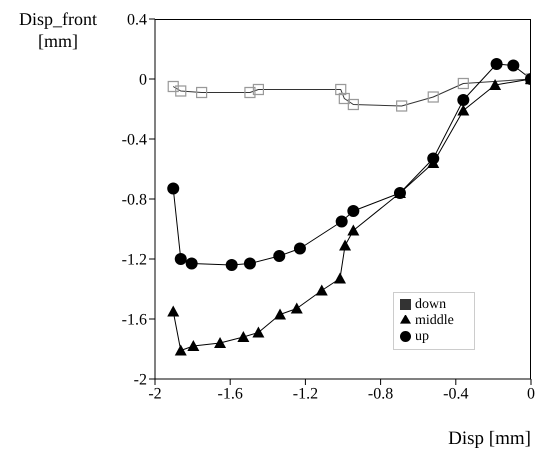 The width and height of the screenshot is (539, 463). Describe the element at coordinates (155, 393) in the screenshot. I see `x-tick-label: -2` at that location.